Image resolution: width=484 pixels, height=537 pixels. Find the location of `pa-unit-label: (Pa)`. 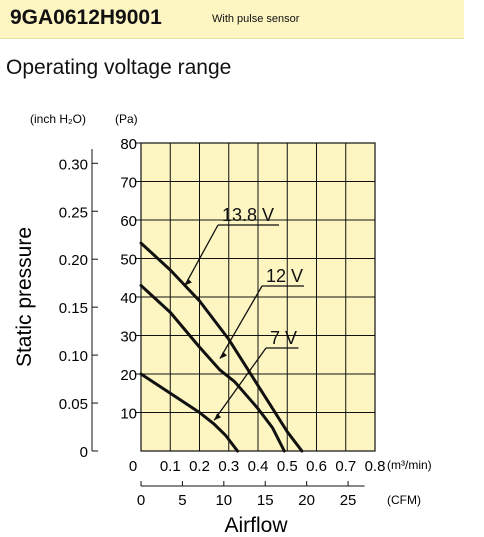

pa-unit-label: (Pa) is located at coordinates (126, 119).